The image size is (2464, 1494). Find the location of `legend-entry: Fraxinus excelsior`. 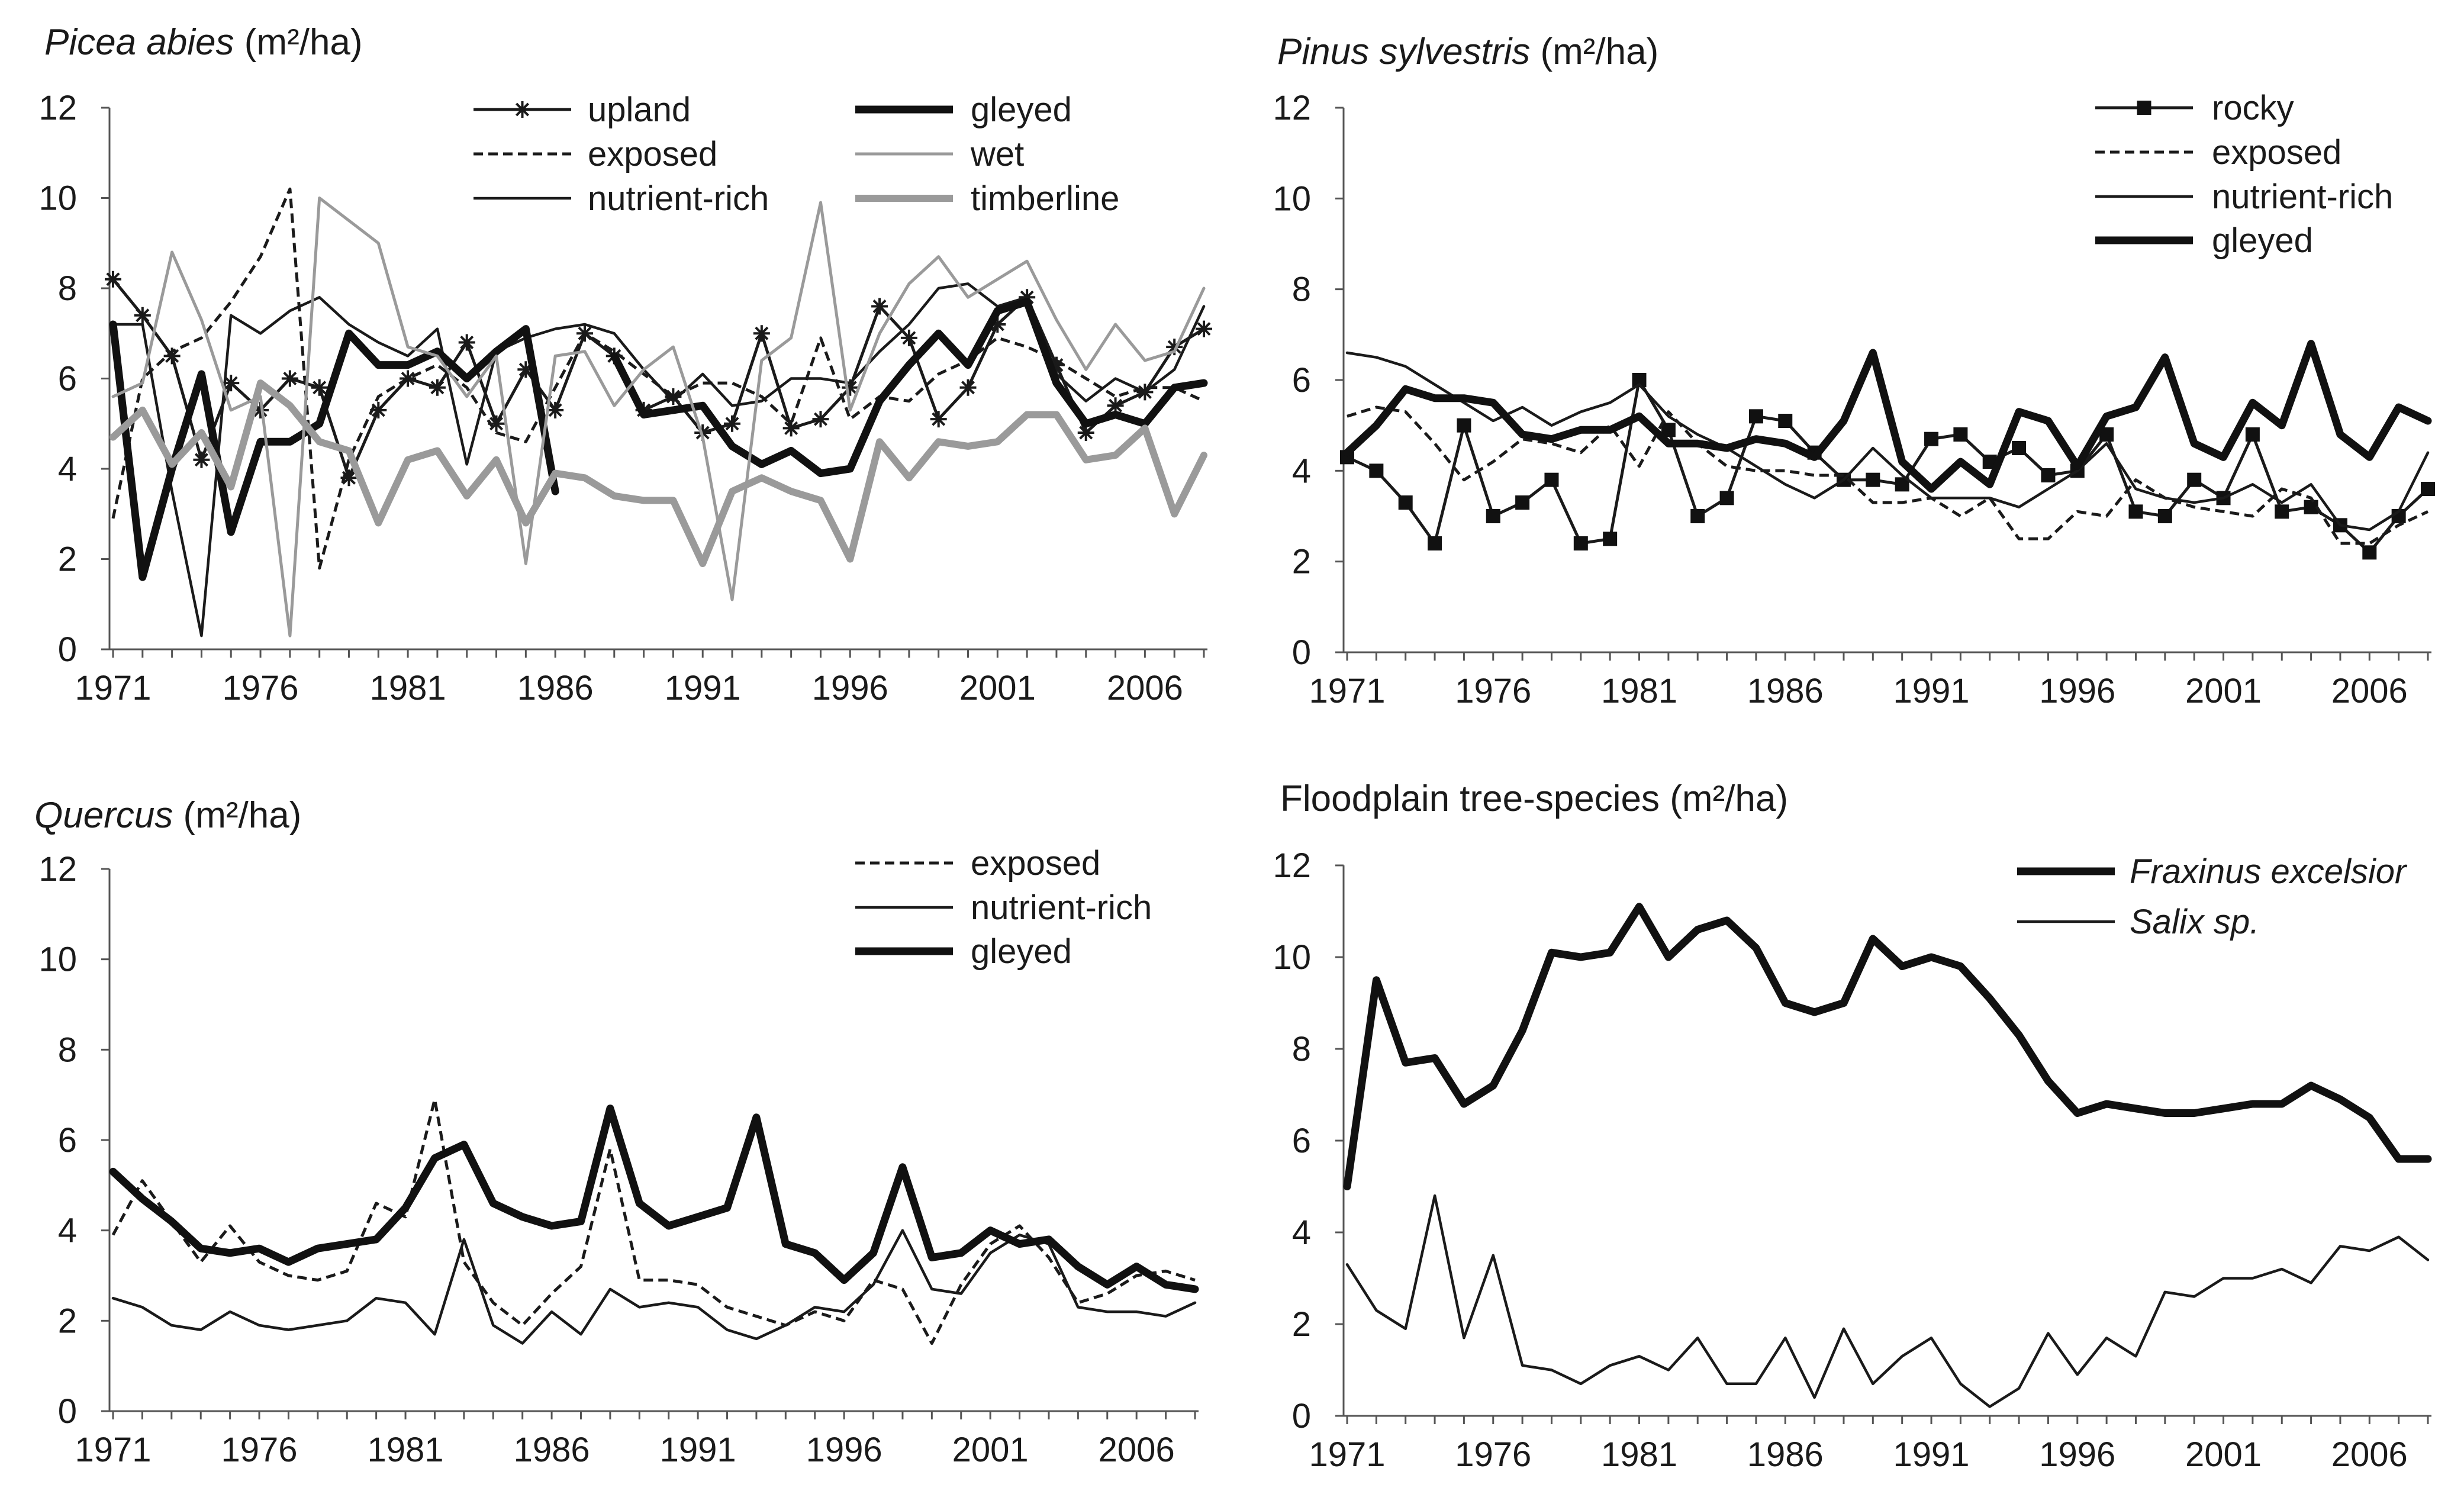

legend-entry: Fraxinus excelsior is located at coordinates (2212, 871).